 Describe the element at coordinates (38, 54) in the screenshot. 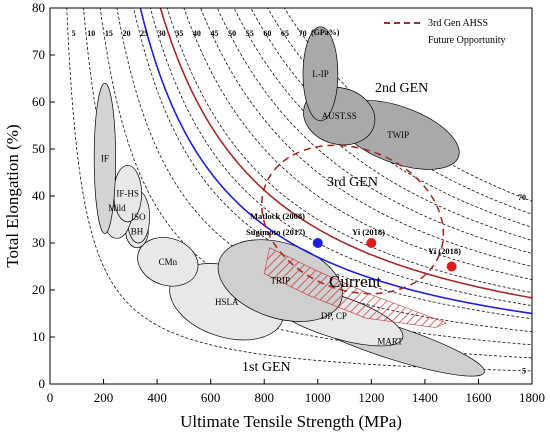

I see `y-tick-label-7: 70` at that location.